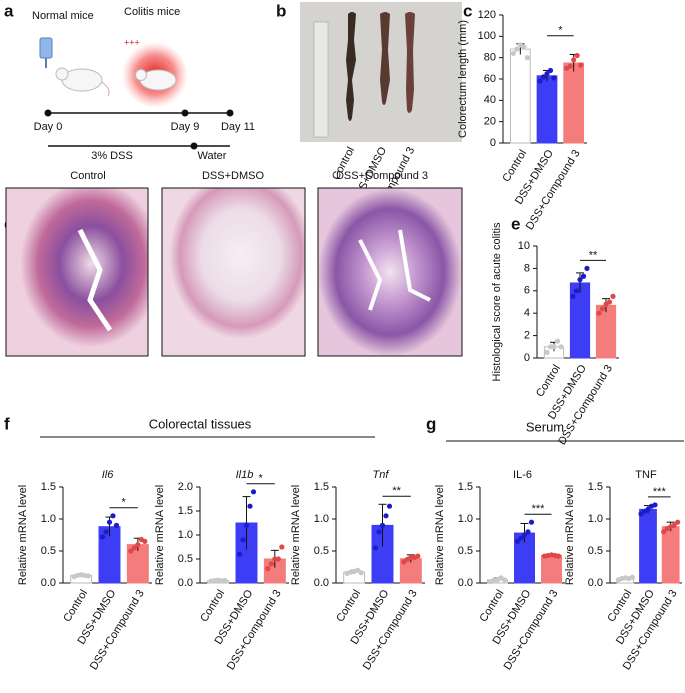  Describe the element at coordinates (185, 127) in the screenshot. I see `label: Day 9` at that location.